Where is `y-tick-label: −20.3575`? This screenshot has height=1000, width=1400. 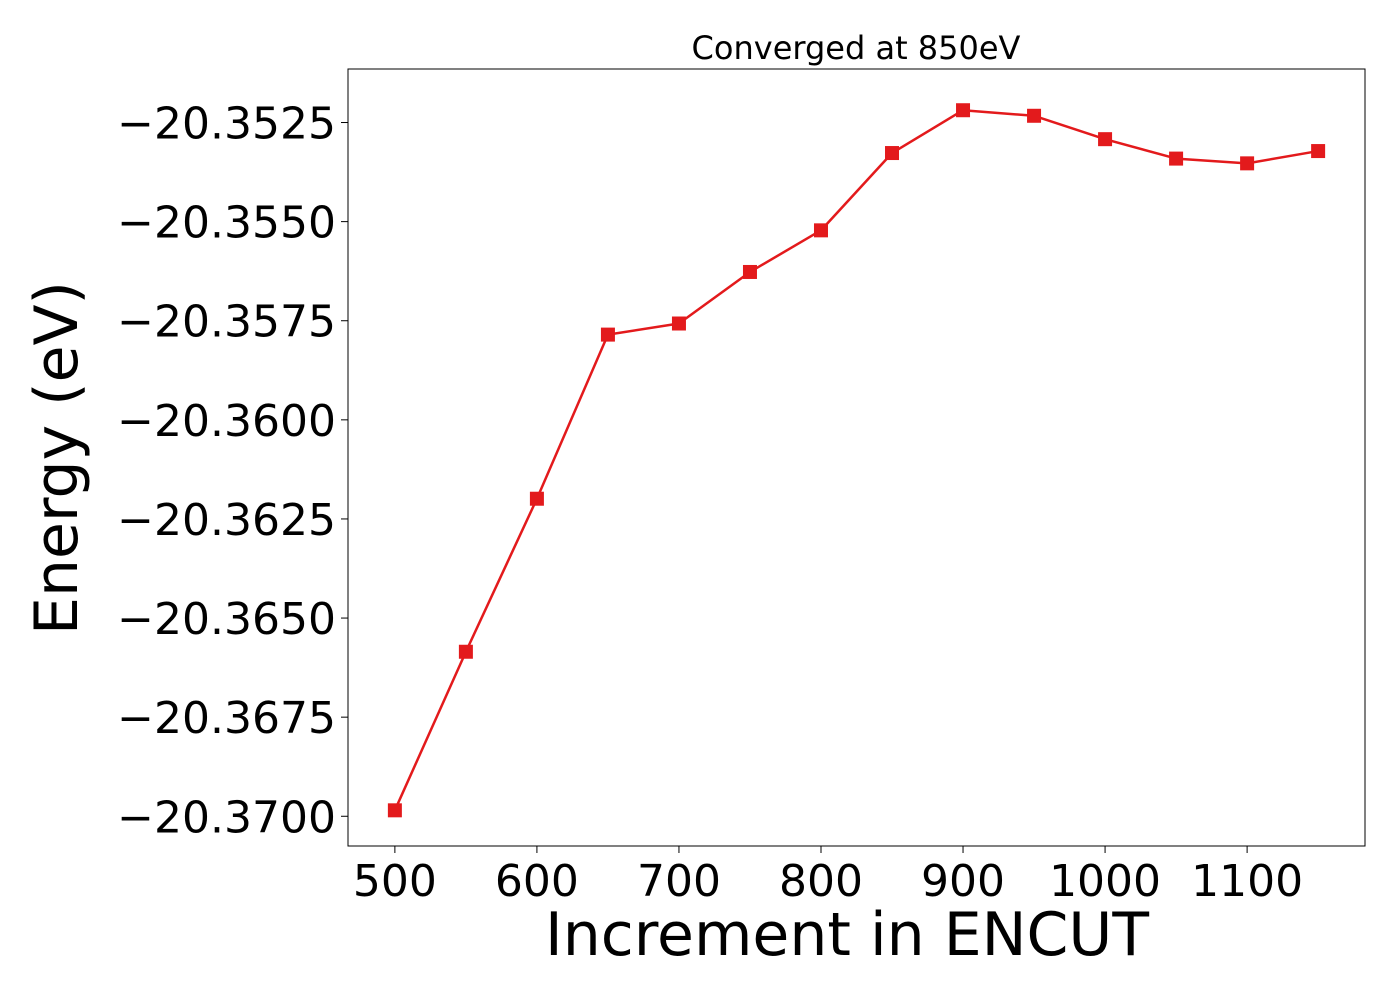 y-tick-label: −20.3575 is located at coordinates (226, 322).